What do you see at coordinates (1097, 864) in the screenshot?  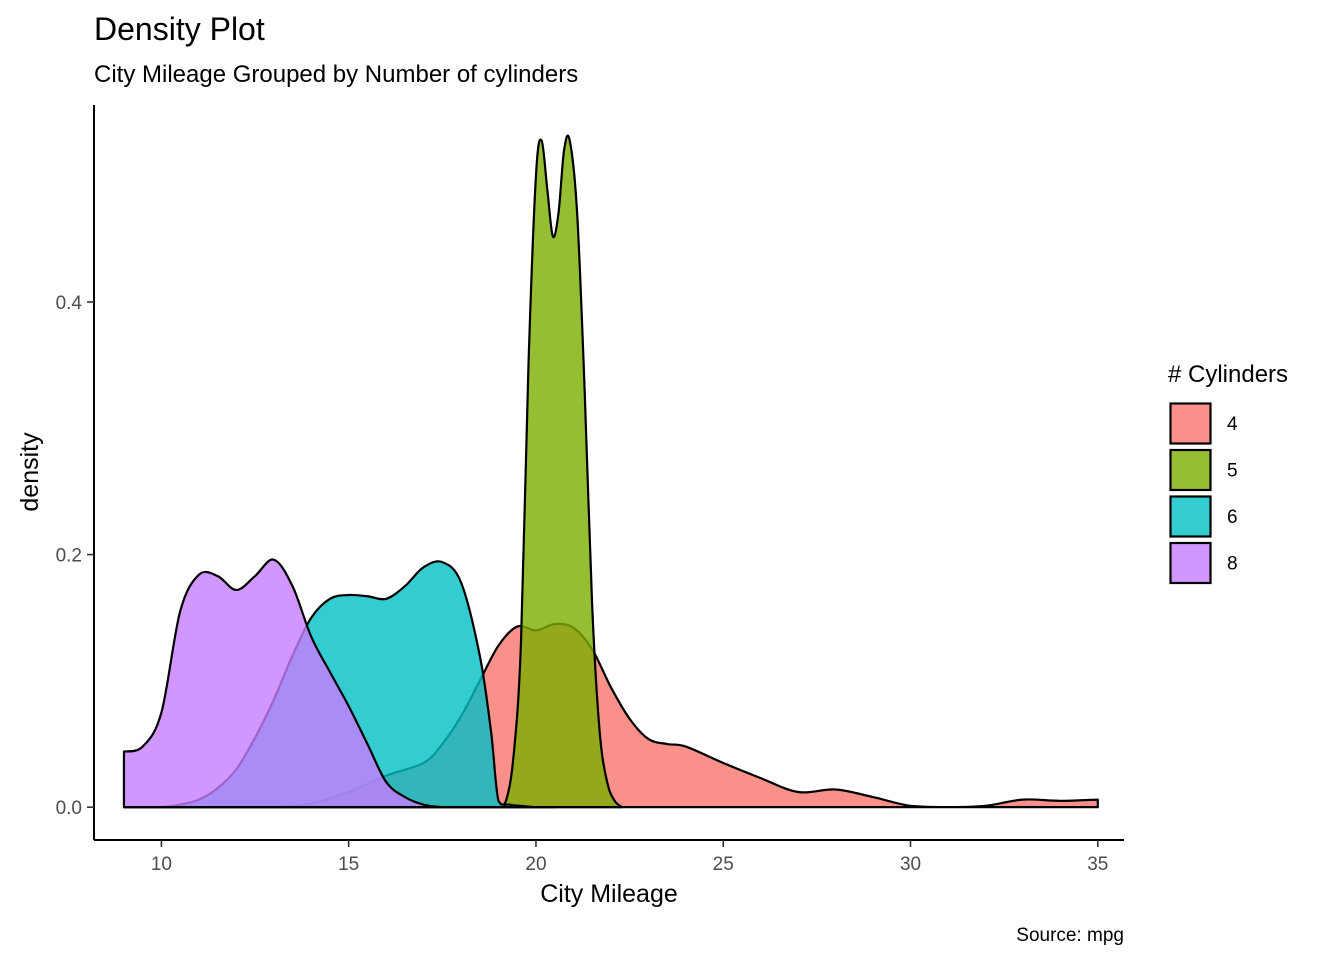 I see `x-tick-label: 35` at bounding box center [1097, 864].